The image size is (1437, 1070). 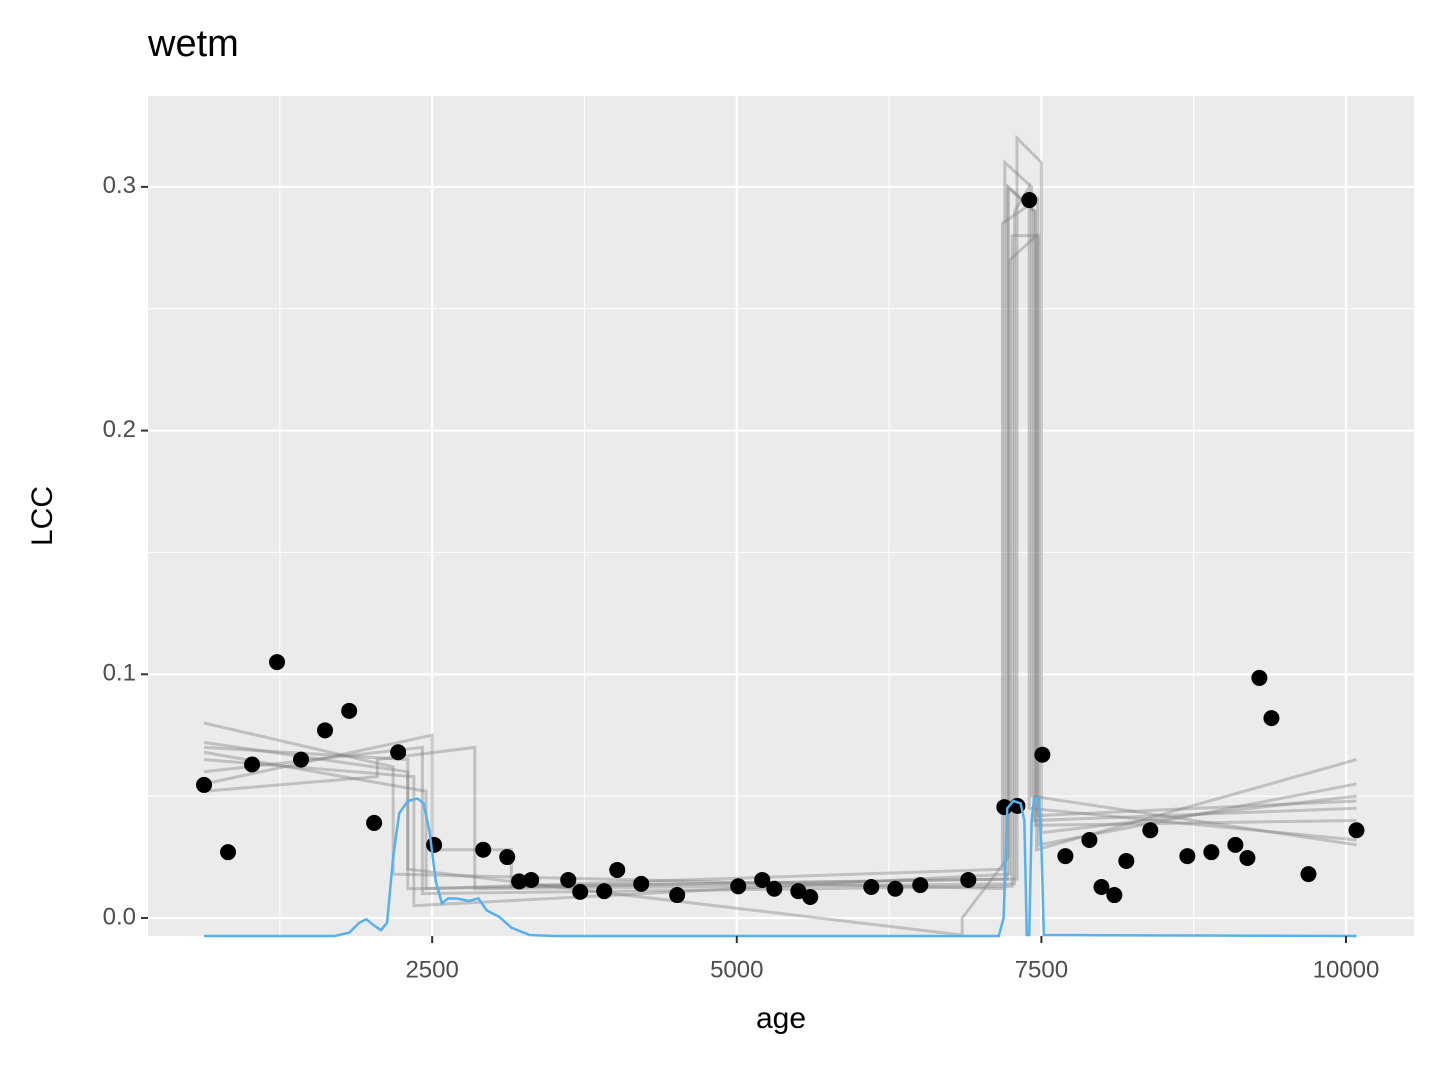 I want to click on y-axis-label: LCC, so click(x=42, y=516).